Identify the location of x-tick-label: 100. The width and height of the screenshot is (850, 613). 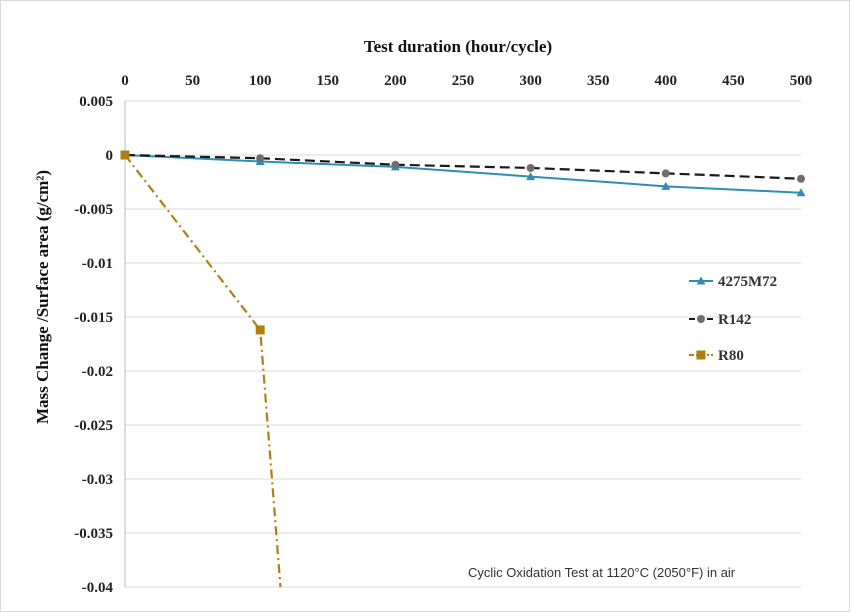
(260, 81).